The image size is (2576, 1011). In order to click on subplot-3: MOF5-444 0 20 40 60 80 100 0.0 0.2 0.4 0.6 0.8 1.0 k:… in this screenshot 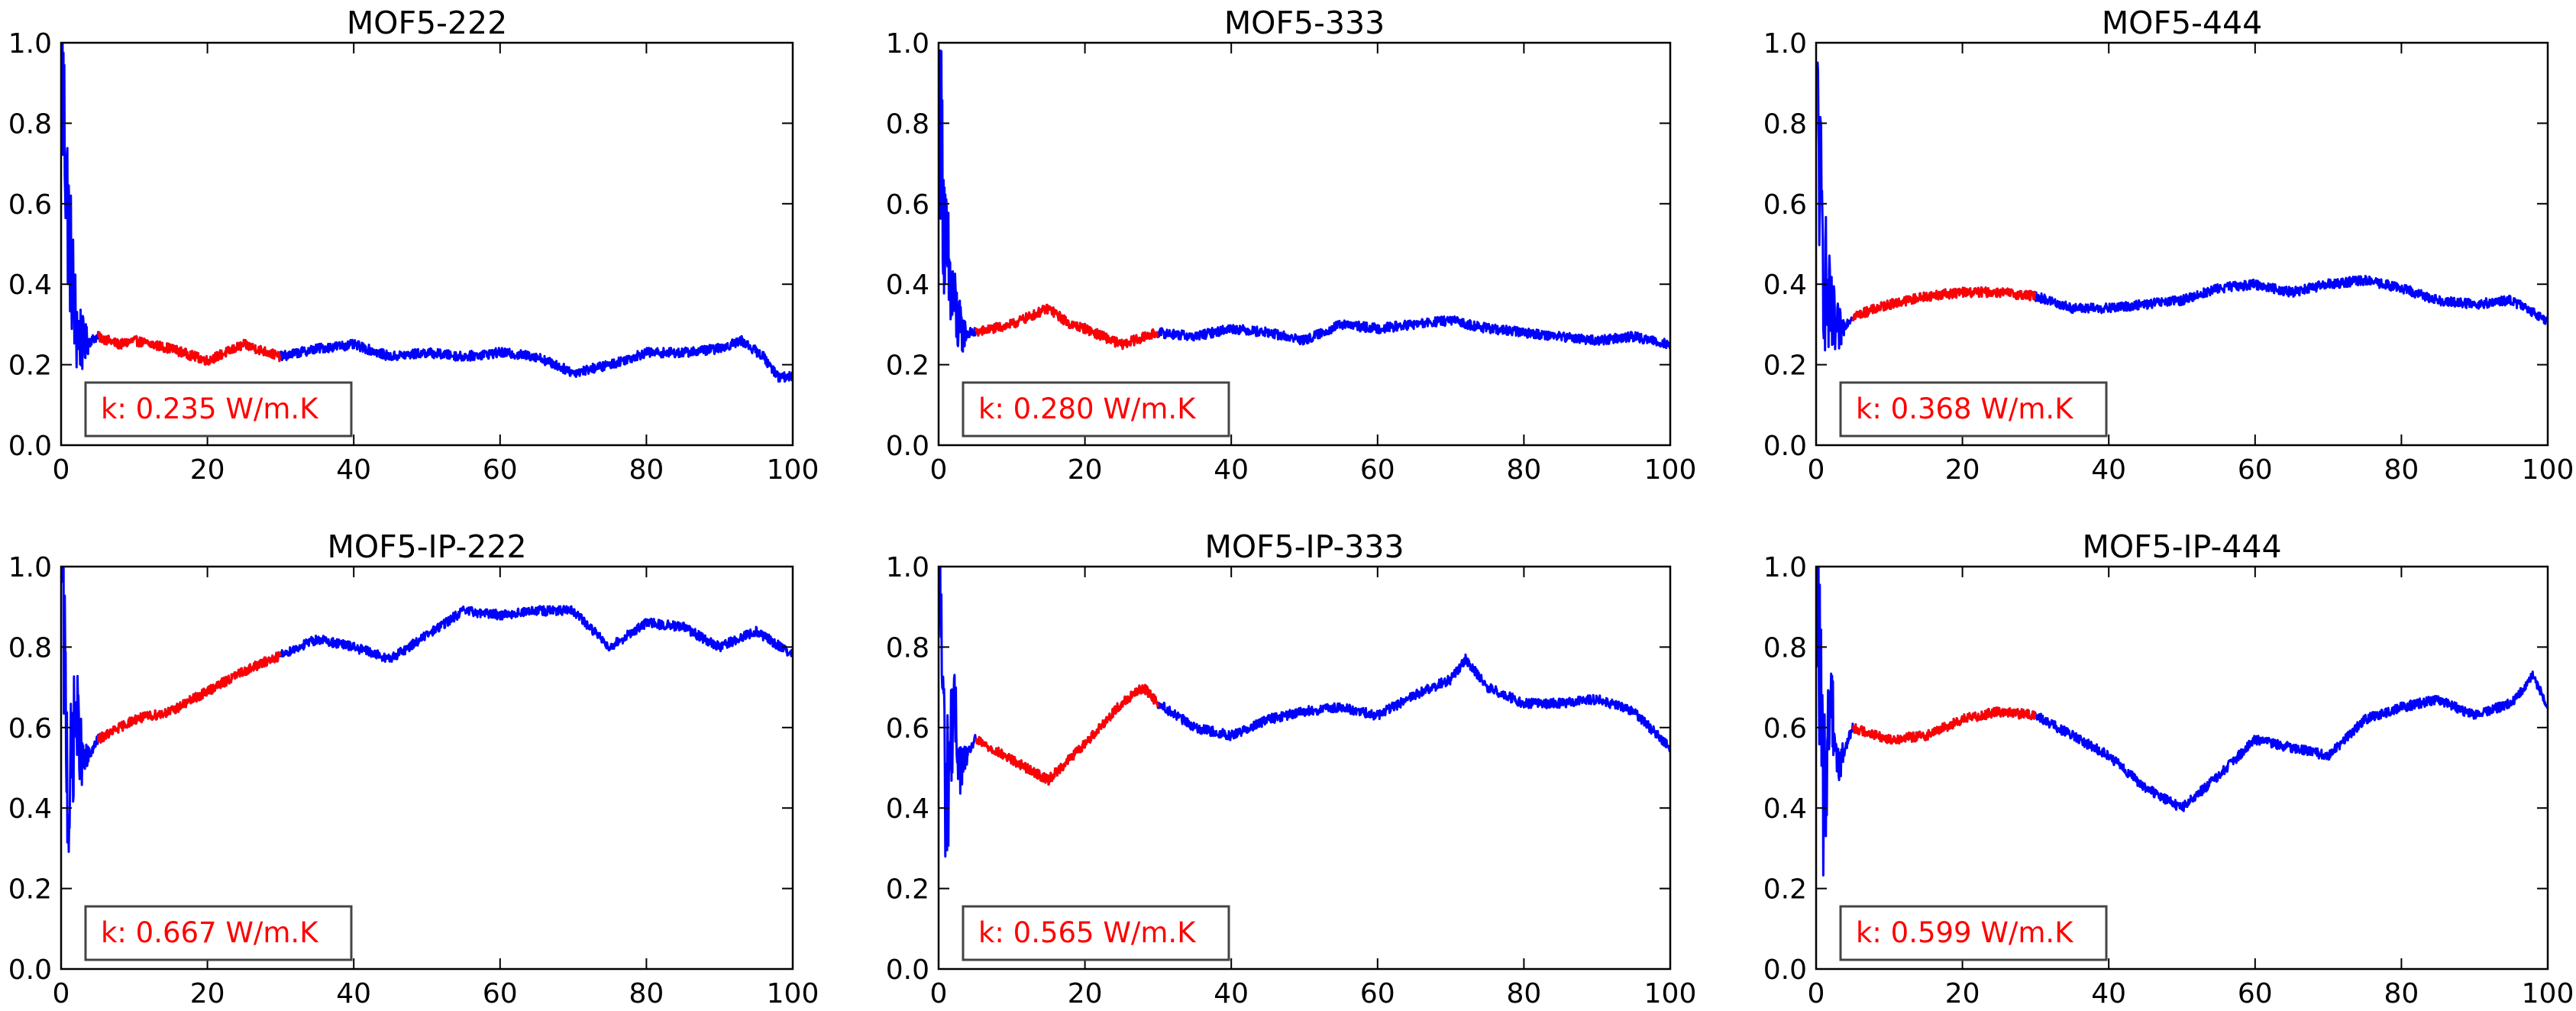, I will do `click(2168, 246)`.